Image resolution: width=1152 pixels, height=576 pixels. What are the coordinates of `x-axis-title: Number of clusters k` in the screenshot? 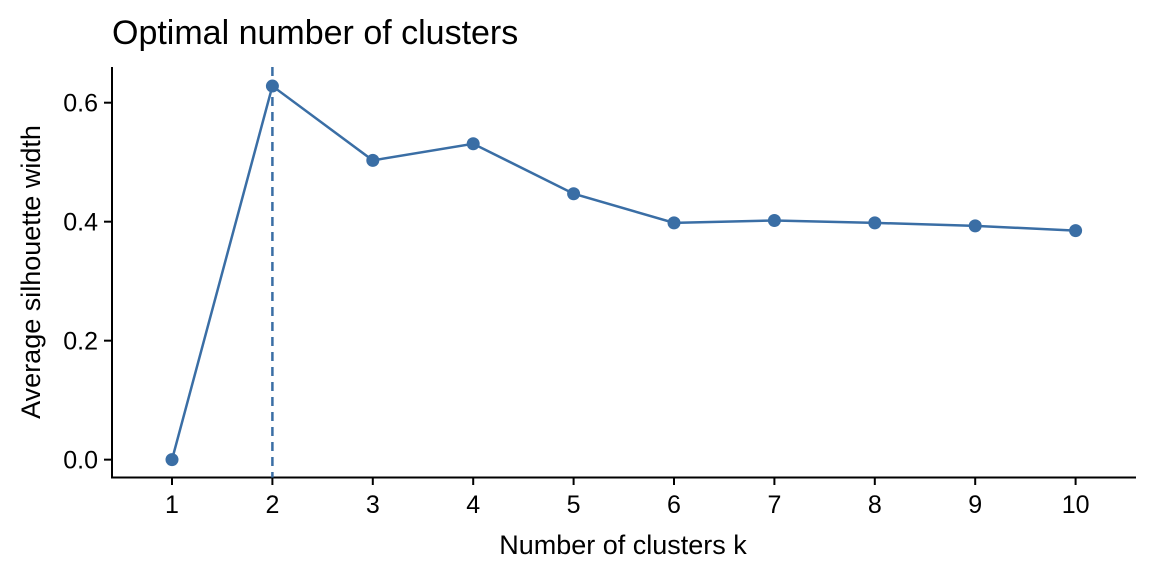 It's located at (623, 545).